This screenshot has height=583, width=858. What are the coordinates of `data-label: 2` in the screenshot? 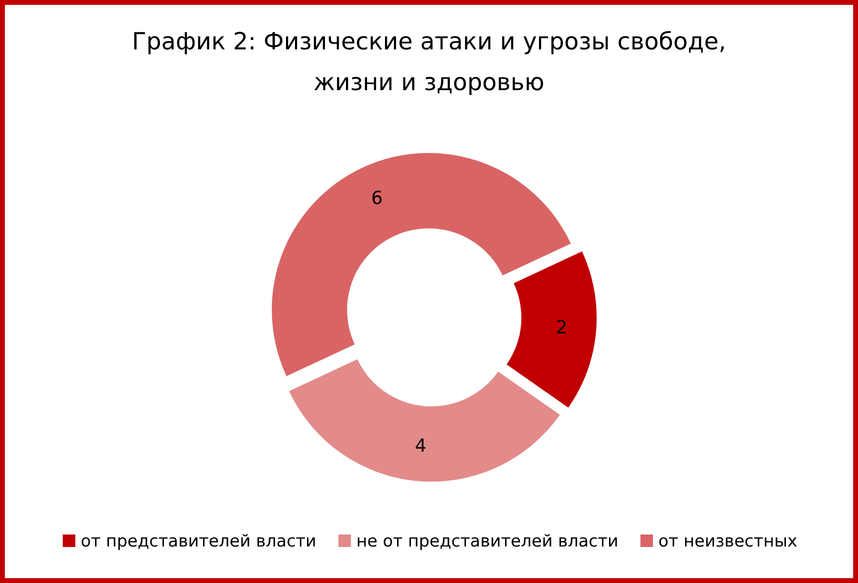 It's located at (561, 327).